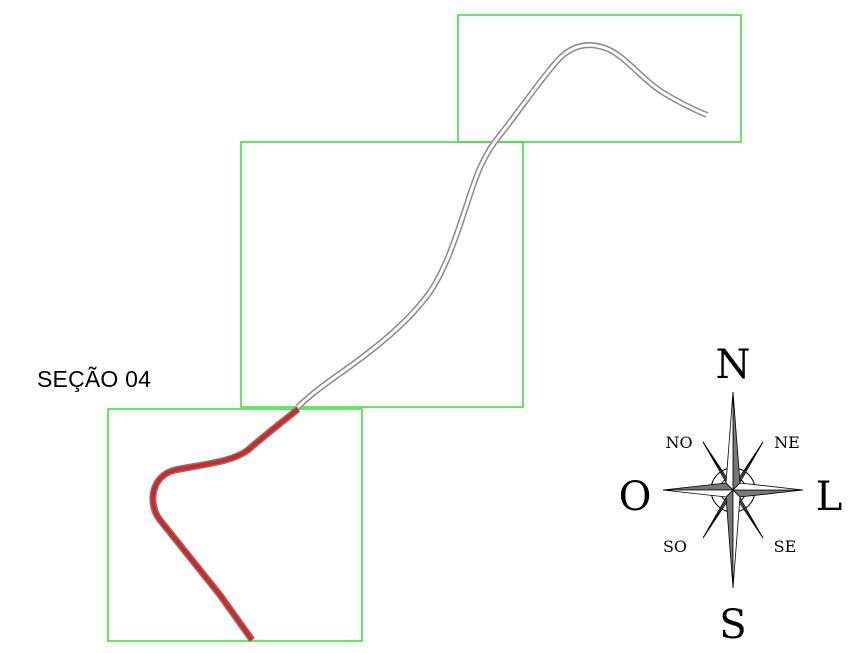 This screenshot has width=864, height=653. What do you see at coordinates (733, 365) in the screenshot?
I see `compass-label-north: N` at bounding box center [733, 365].